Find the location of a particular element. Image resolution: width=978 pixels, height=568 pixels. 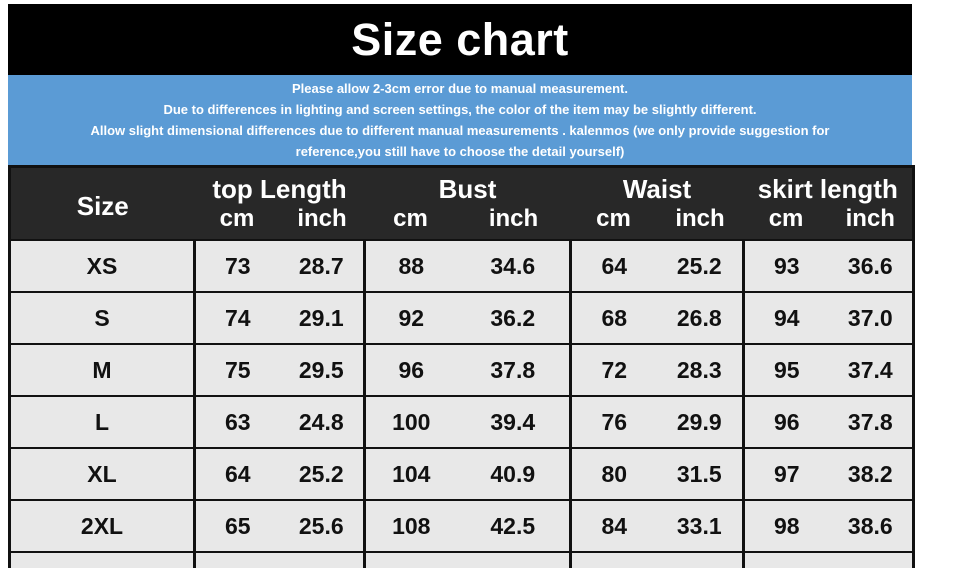

table-row: 2XL 65 25.6 108 42.5 84 33.1 98 38.6 is located at coordinates (461, 525).